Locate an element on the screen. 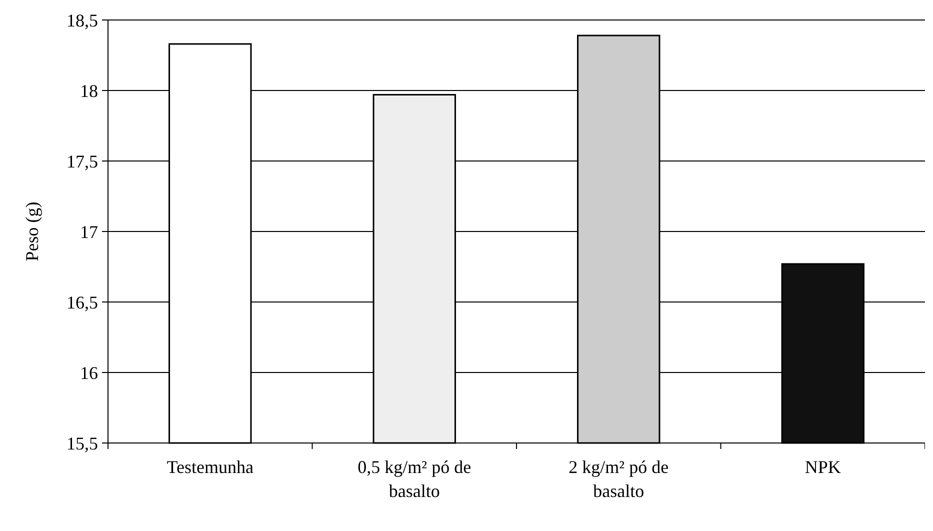  y-tick-label: 17 is located at coordinates (89, 232).